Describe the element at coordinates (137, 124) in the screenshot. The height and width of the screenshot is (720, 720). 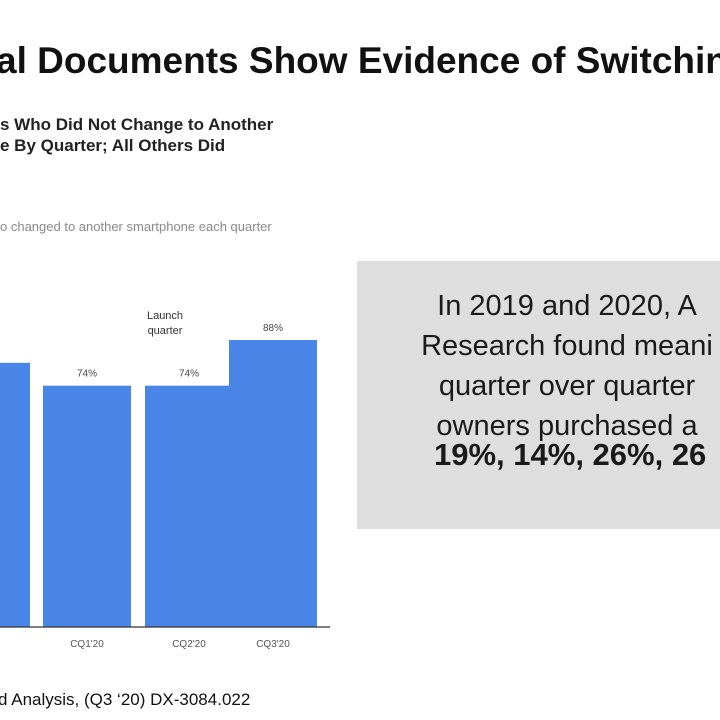
I see `chart-heading-line-1: s Who Did Not Change to Another` at that location.